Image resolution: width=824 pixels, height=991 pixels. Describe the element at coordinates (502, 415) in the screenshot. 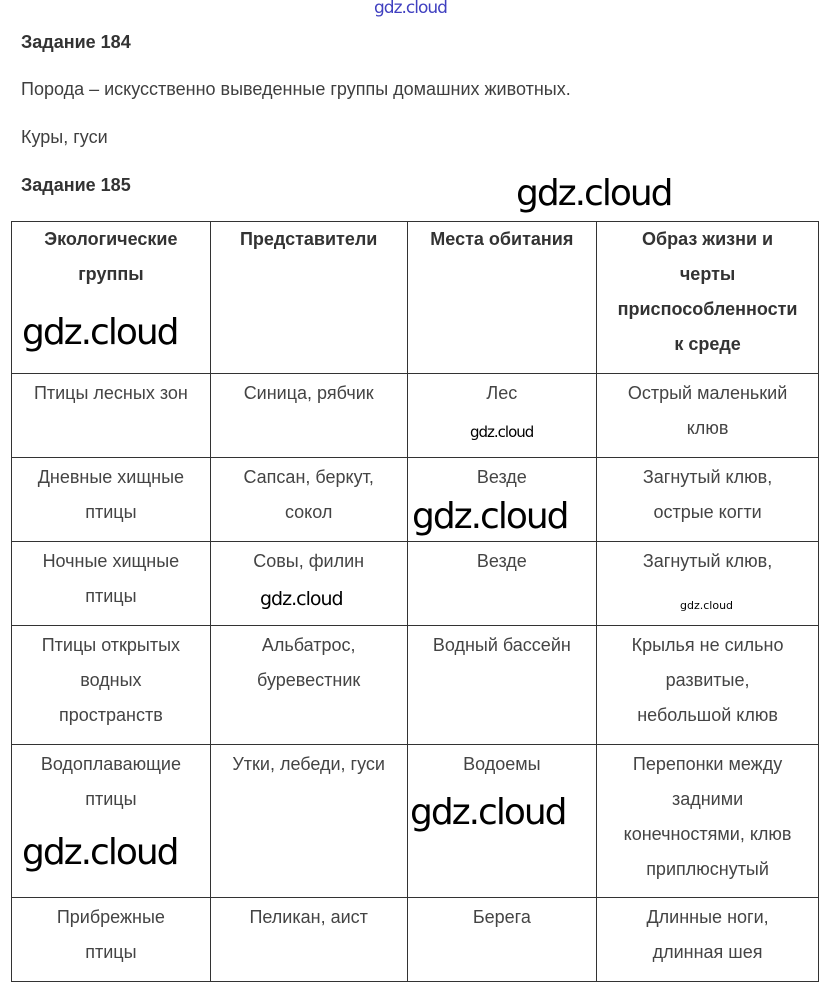

I see `table-cell: Лес` at that location.